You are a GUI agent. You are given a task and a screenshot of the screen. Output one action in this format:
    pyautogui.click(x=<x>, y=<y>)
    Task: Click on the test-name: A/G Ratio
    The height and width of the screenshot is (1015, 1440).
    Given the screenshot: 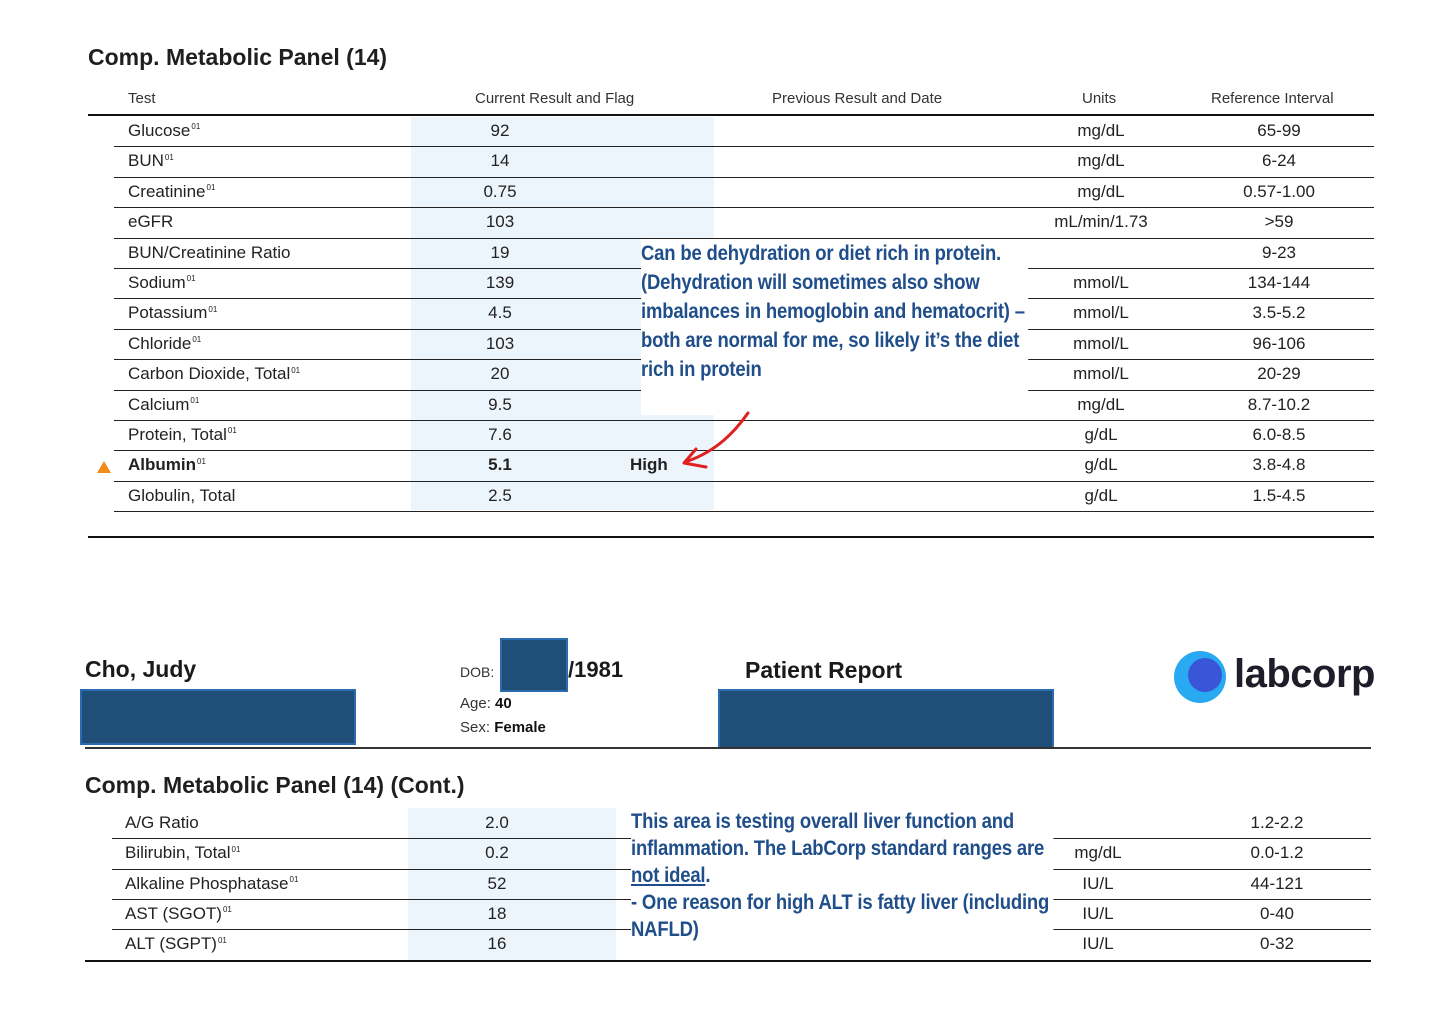 What is the action you would take?
    pyautogui.click(x=162, y=823)
    